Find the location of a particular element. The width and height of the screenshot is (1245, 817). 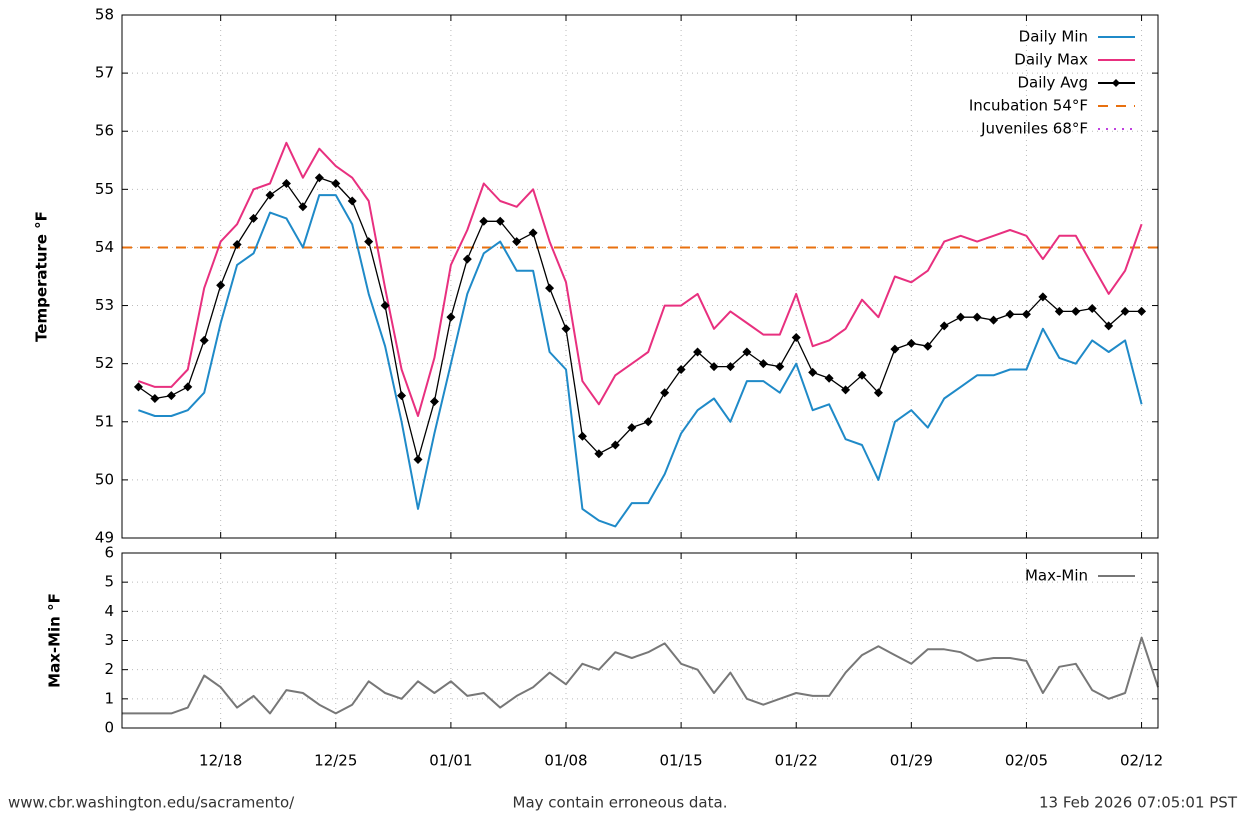

y-axis-label: Max-Min °F is located at coordinates (55, 640).